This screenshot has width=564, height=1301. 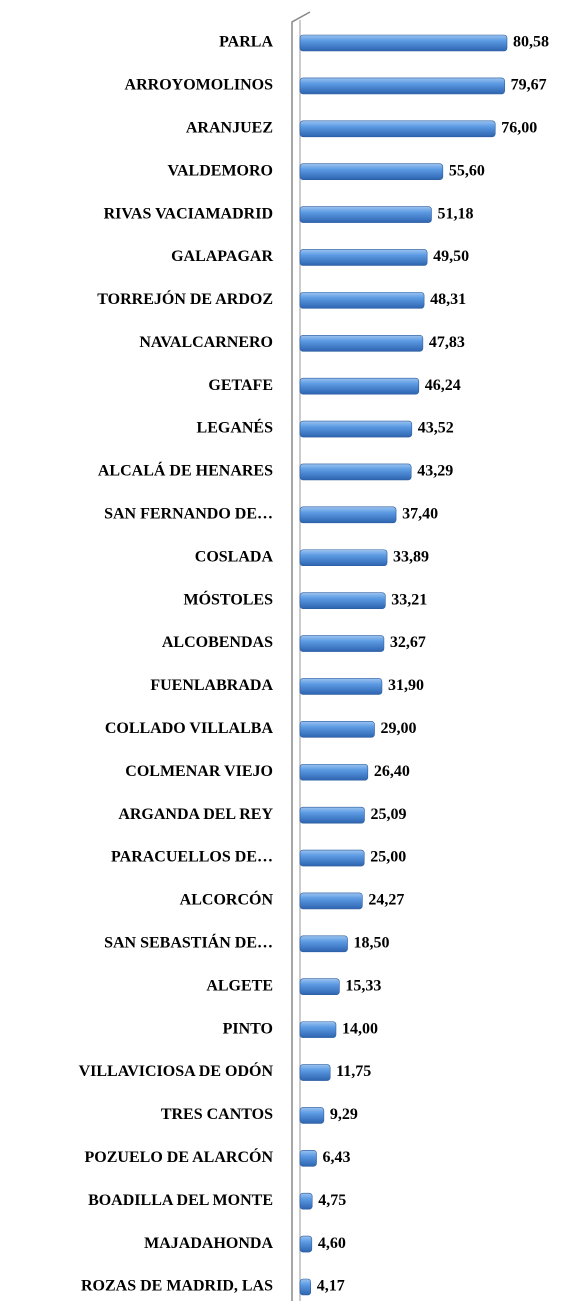 I want to click on category-label: GALAPAGAR, so click(x=222, y=256).